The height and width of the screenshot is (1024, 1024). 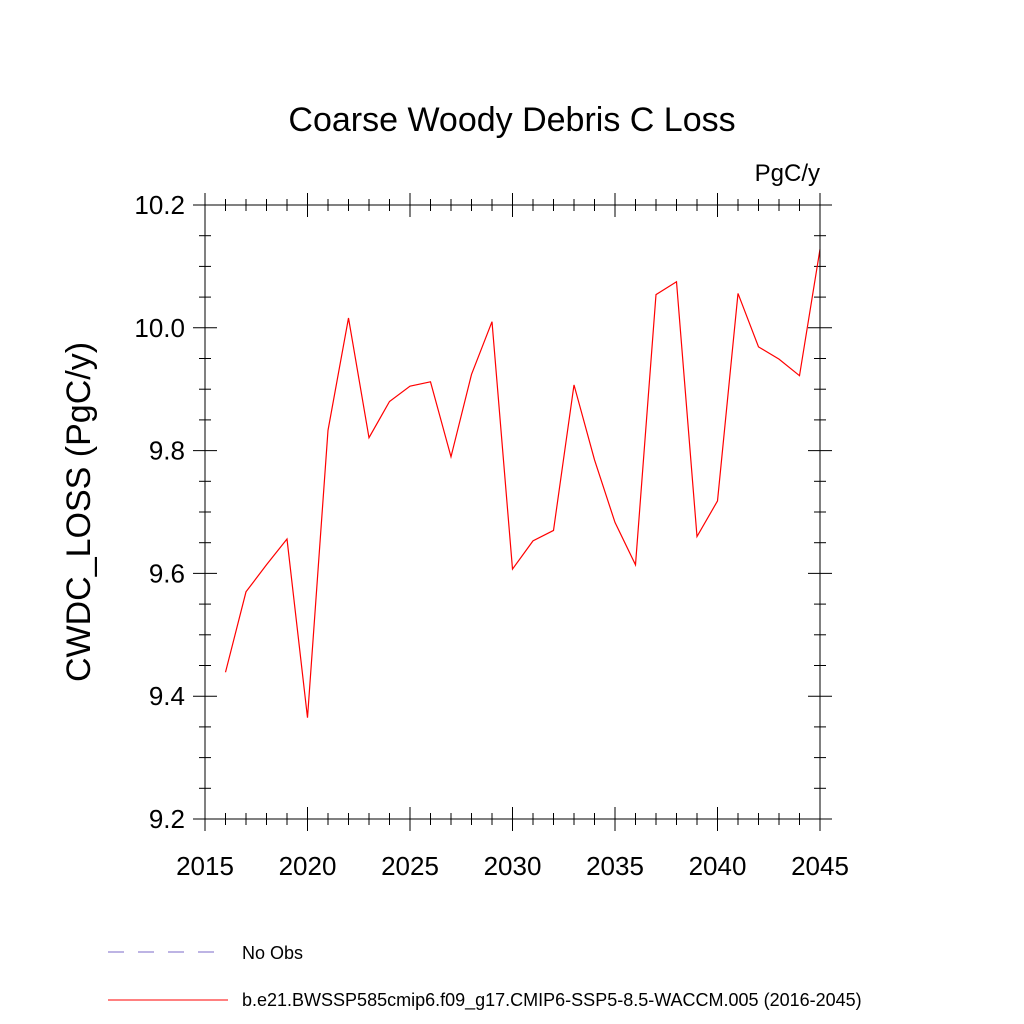 What do you see at coordinates (167, 696) in the screenshot?
I see `y-tick-label: 9.4` at bounding box center [167, 696].